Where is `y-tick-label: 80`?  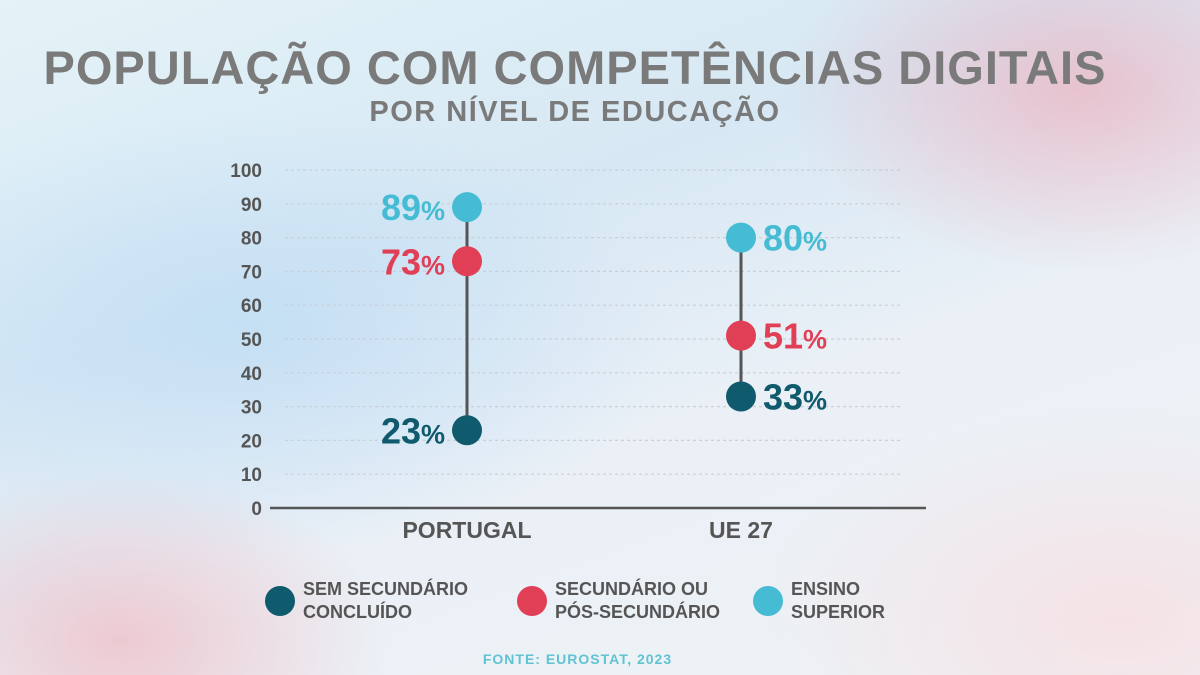
y-tick-label: 80 is located at coordinates (251, 239).